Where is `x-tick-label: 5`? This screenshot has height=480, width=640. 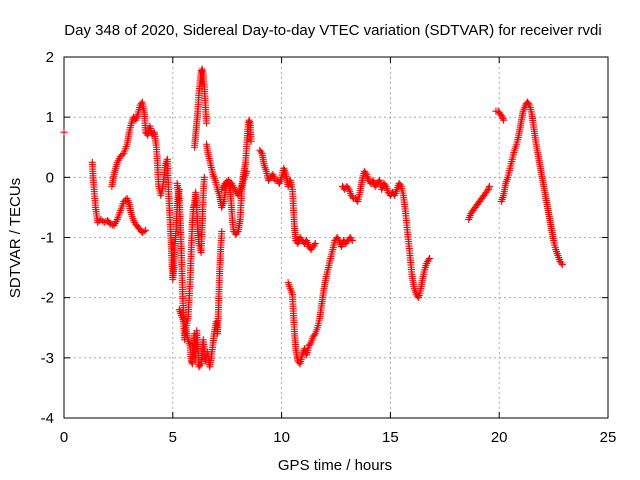 x-tick-label: 5 is located at coordinates (173, 437).